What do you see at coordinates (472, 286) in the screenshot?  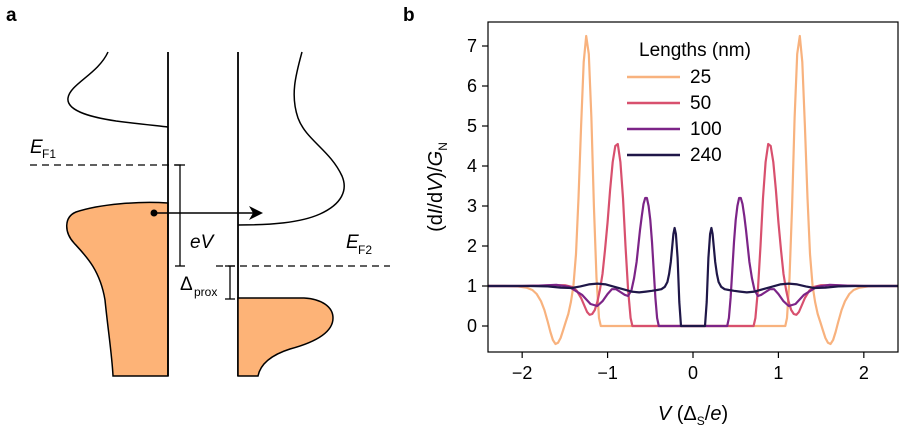 I see `y-tick-label: 1` at bounding box center [472, 286].